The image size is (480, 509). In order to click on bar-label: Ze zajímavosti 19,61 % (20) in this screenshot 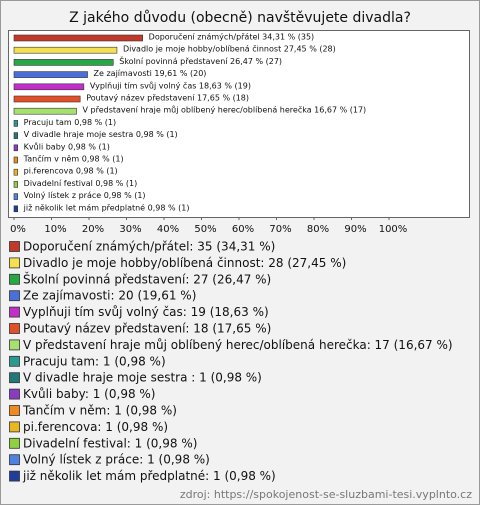, I will do `click(150, 73)`.